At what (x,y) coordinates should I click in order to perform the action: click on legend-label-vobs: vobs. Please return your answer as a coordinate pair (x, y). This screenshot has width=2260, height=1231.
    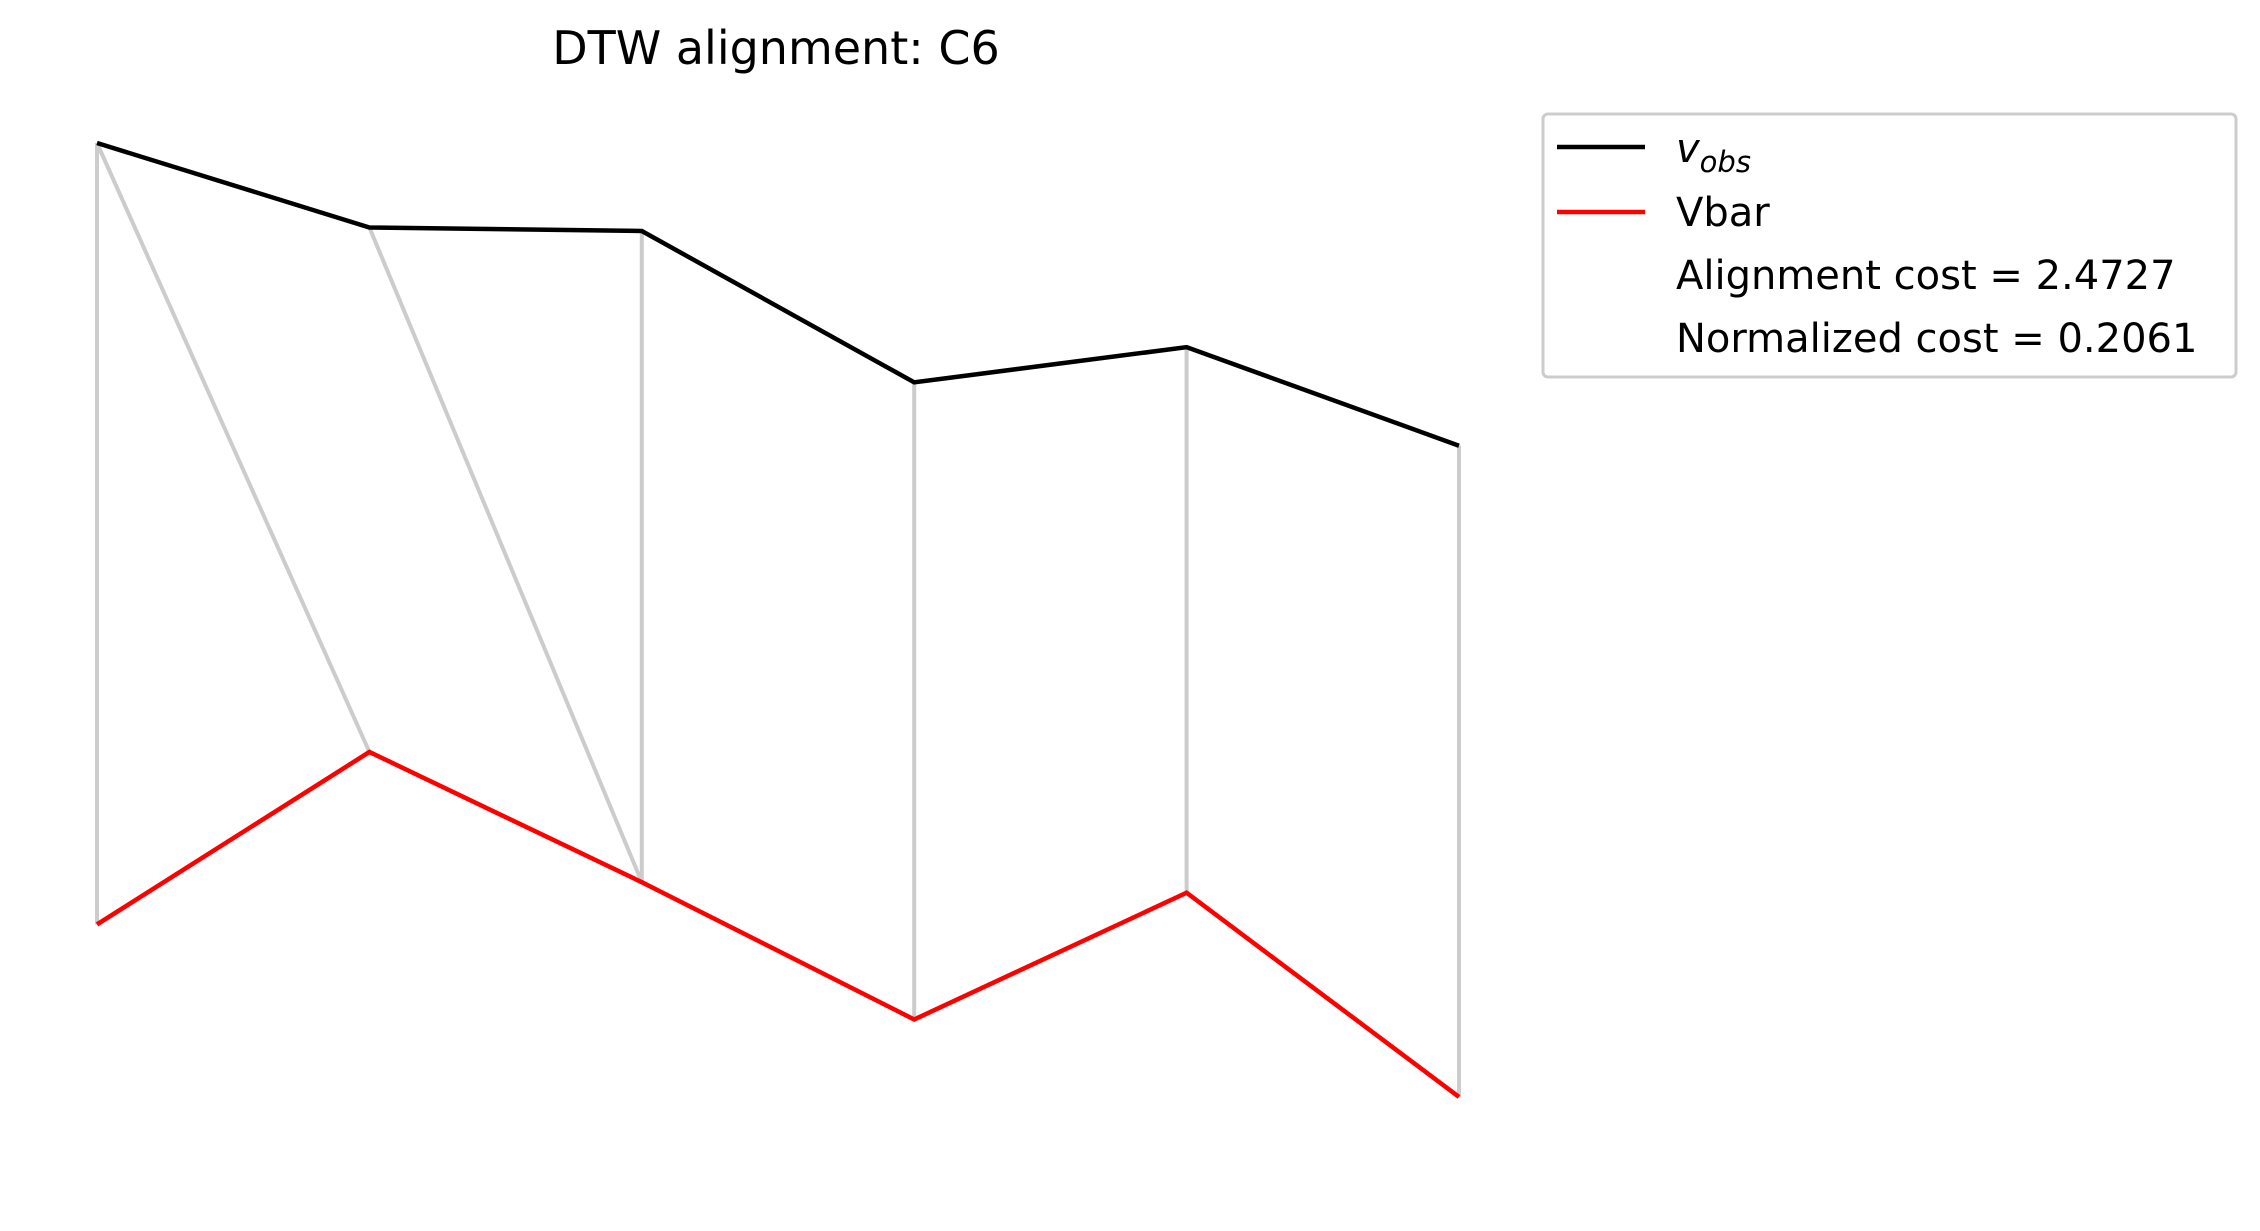
    Looking at the image, I should click on (1713, 152).